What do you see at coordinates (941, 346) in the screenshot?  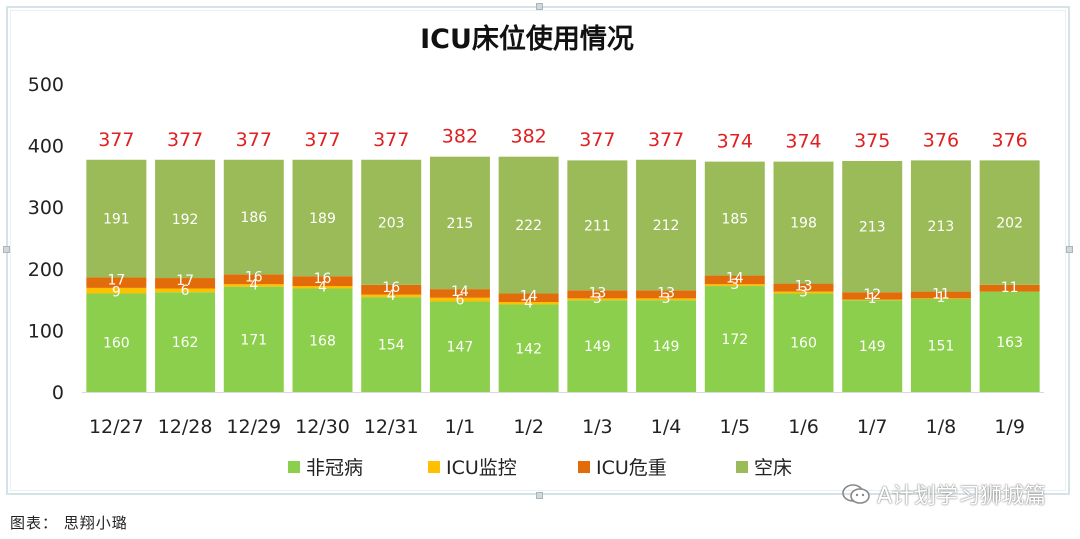 I see `data-label: 151` at bounding box center [941, 346].